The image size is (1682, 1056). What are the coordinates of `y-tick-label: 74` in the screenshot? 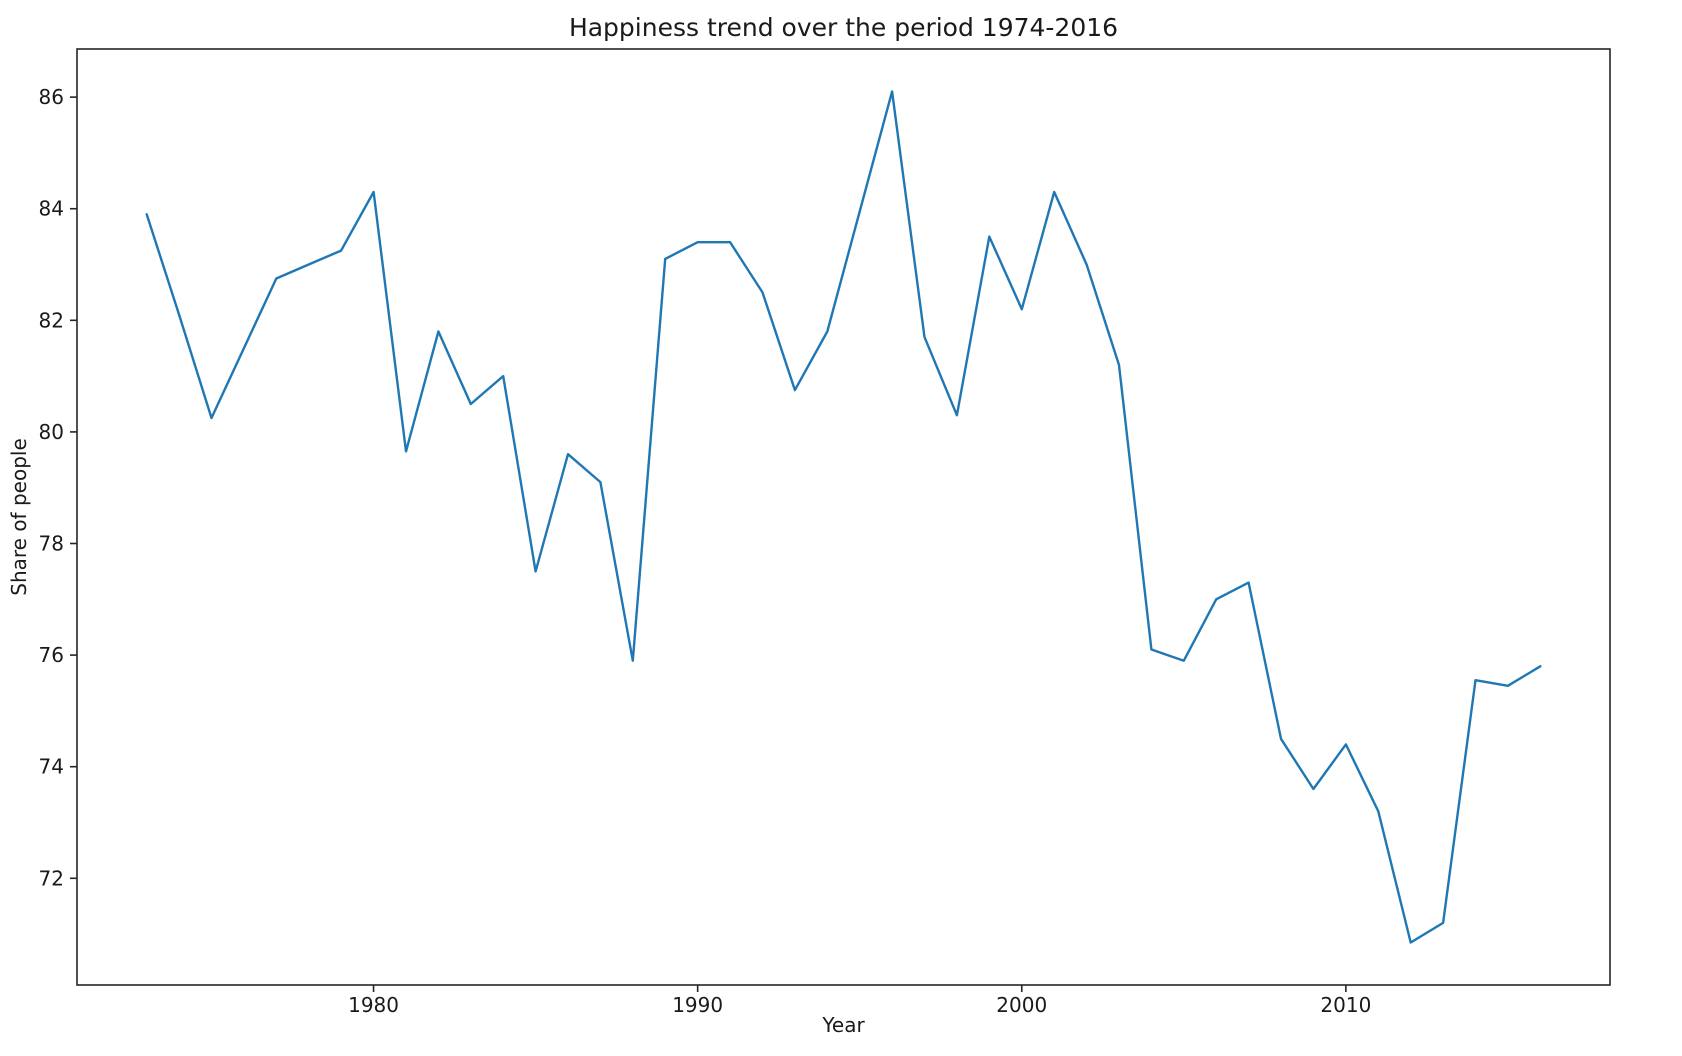 It's located at (51, 767).